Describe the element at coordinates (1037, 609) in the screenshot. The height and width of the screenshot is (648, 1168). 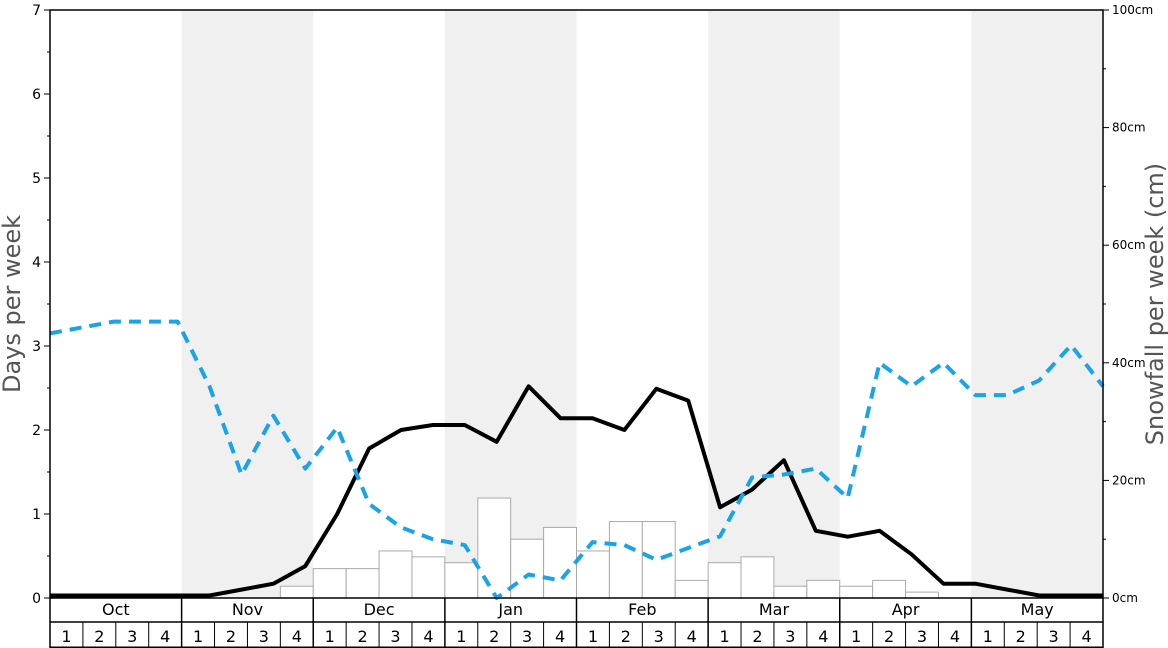
I see `month-label: May` at that location.